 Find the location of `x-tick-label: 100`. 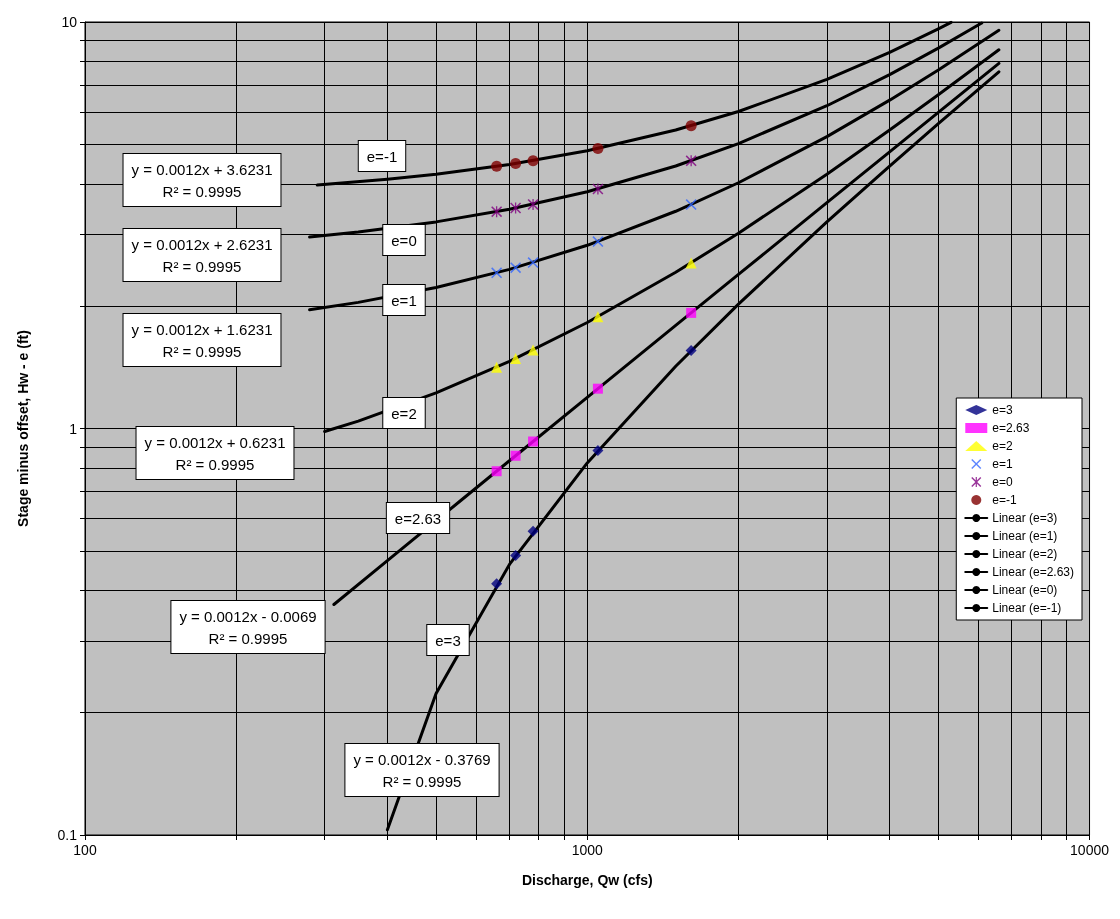

x-tick-label: 100 is located at coordinates (85, 850).